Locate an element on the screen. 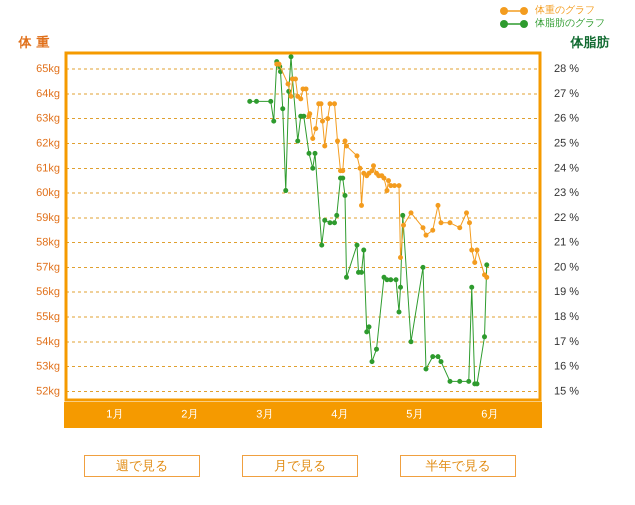  x-tick-label: 3月 is located at coordinates (265, 414).